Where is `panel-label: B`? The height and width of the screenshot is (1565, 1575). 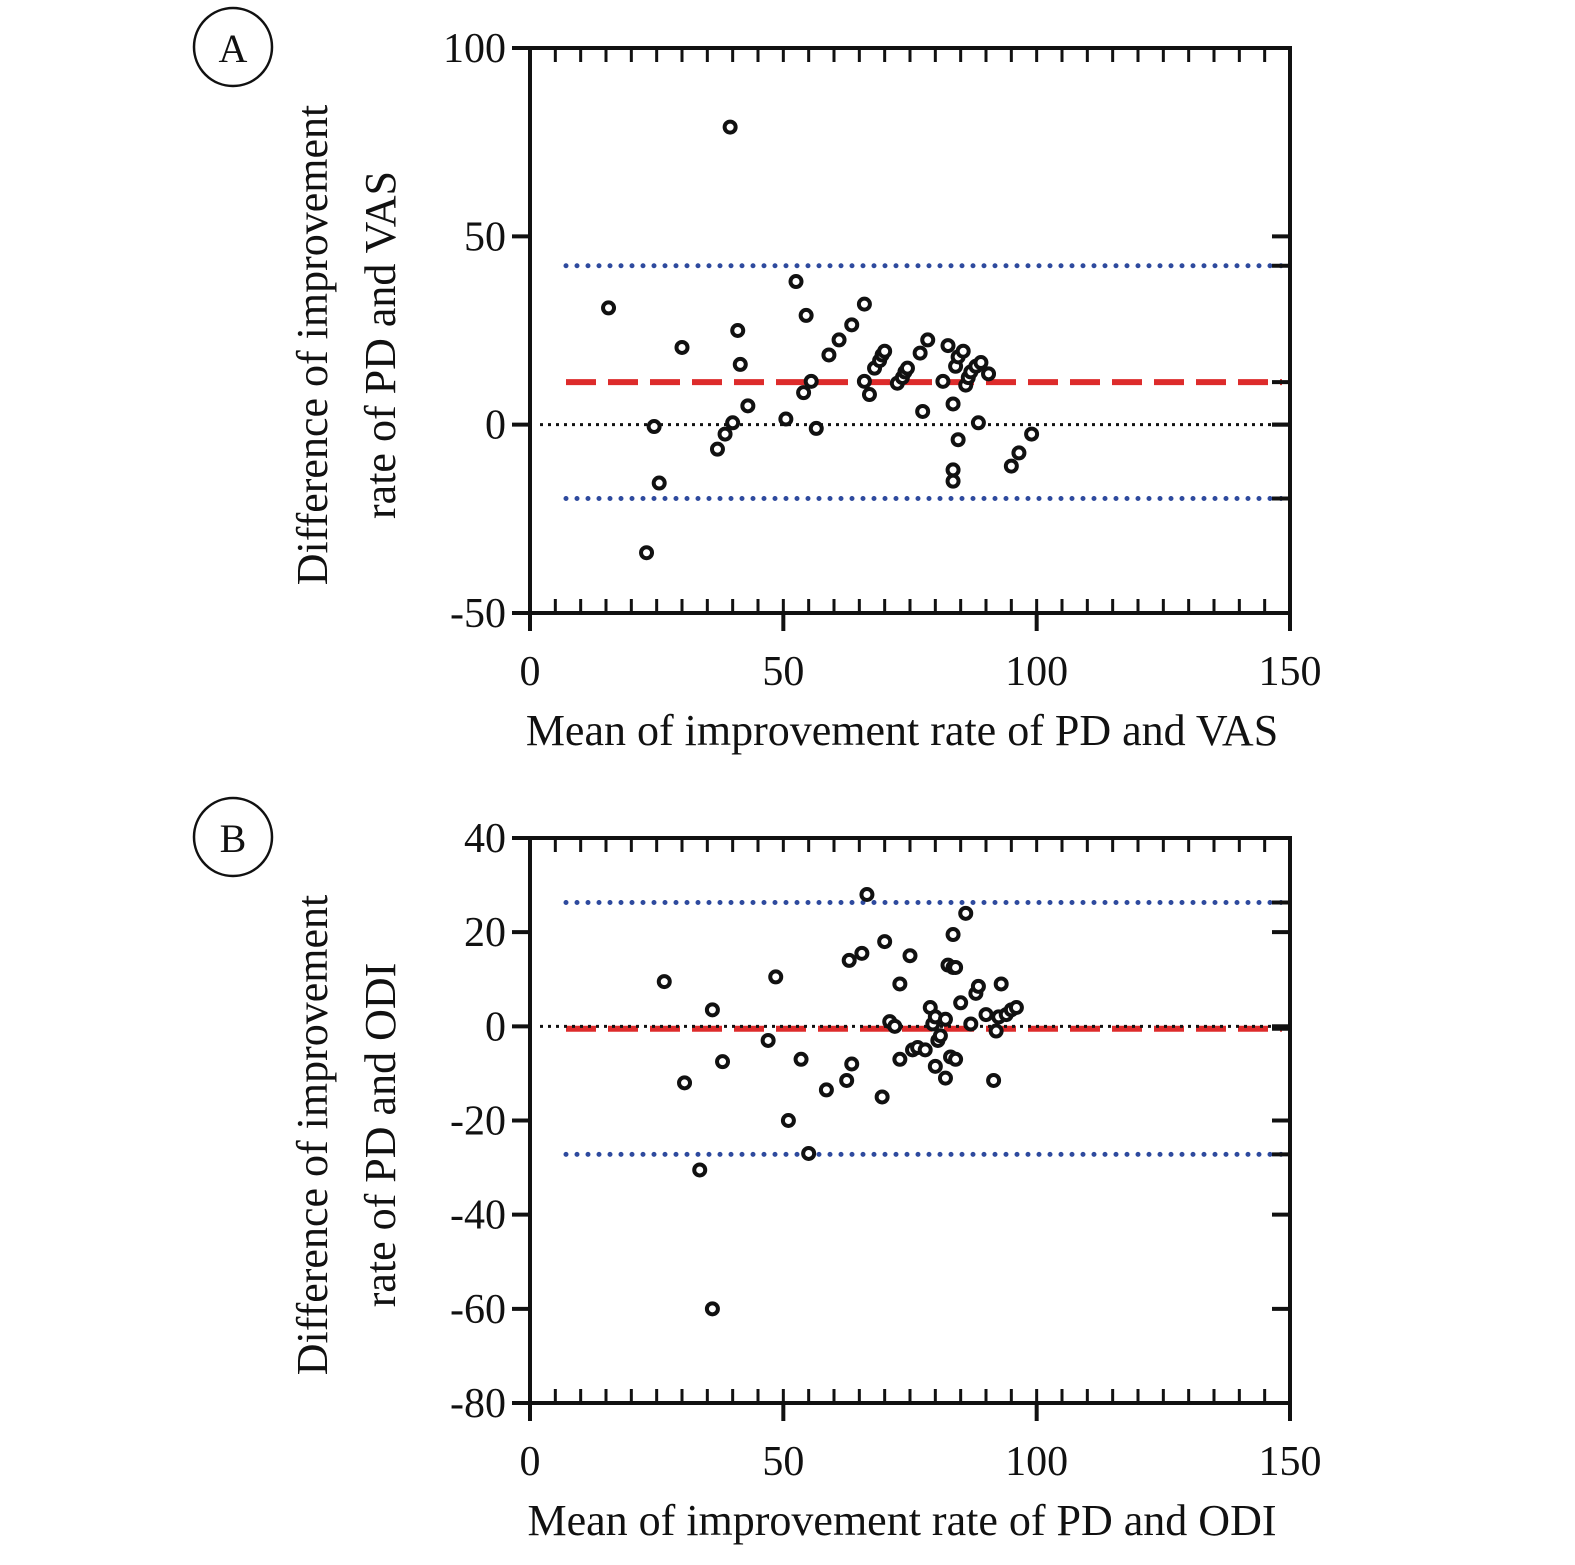 panel-label: B is located at coordinates (233, 838).